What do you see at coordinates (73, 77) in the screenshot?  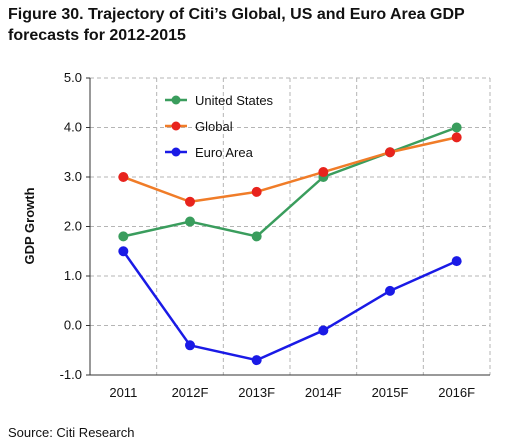 I see `y-tick-label: 5.0` at bounding box center [73, 77].